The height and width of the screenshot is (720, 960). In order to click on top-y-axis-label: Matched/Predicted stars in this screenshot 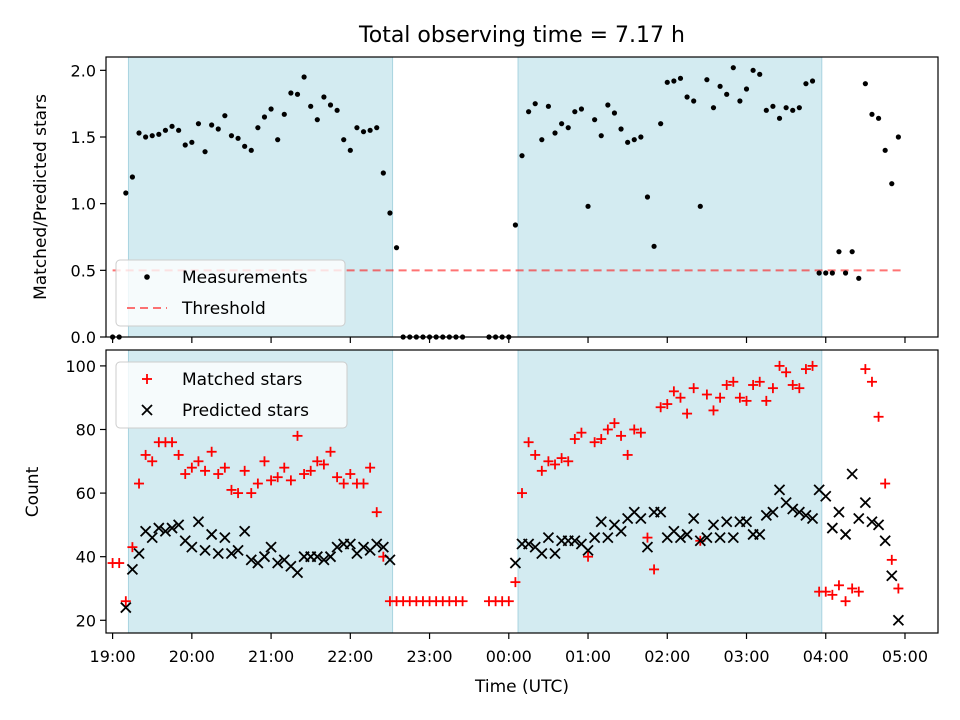, I will do `click(41, 197)`.